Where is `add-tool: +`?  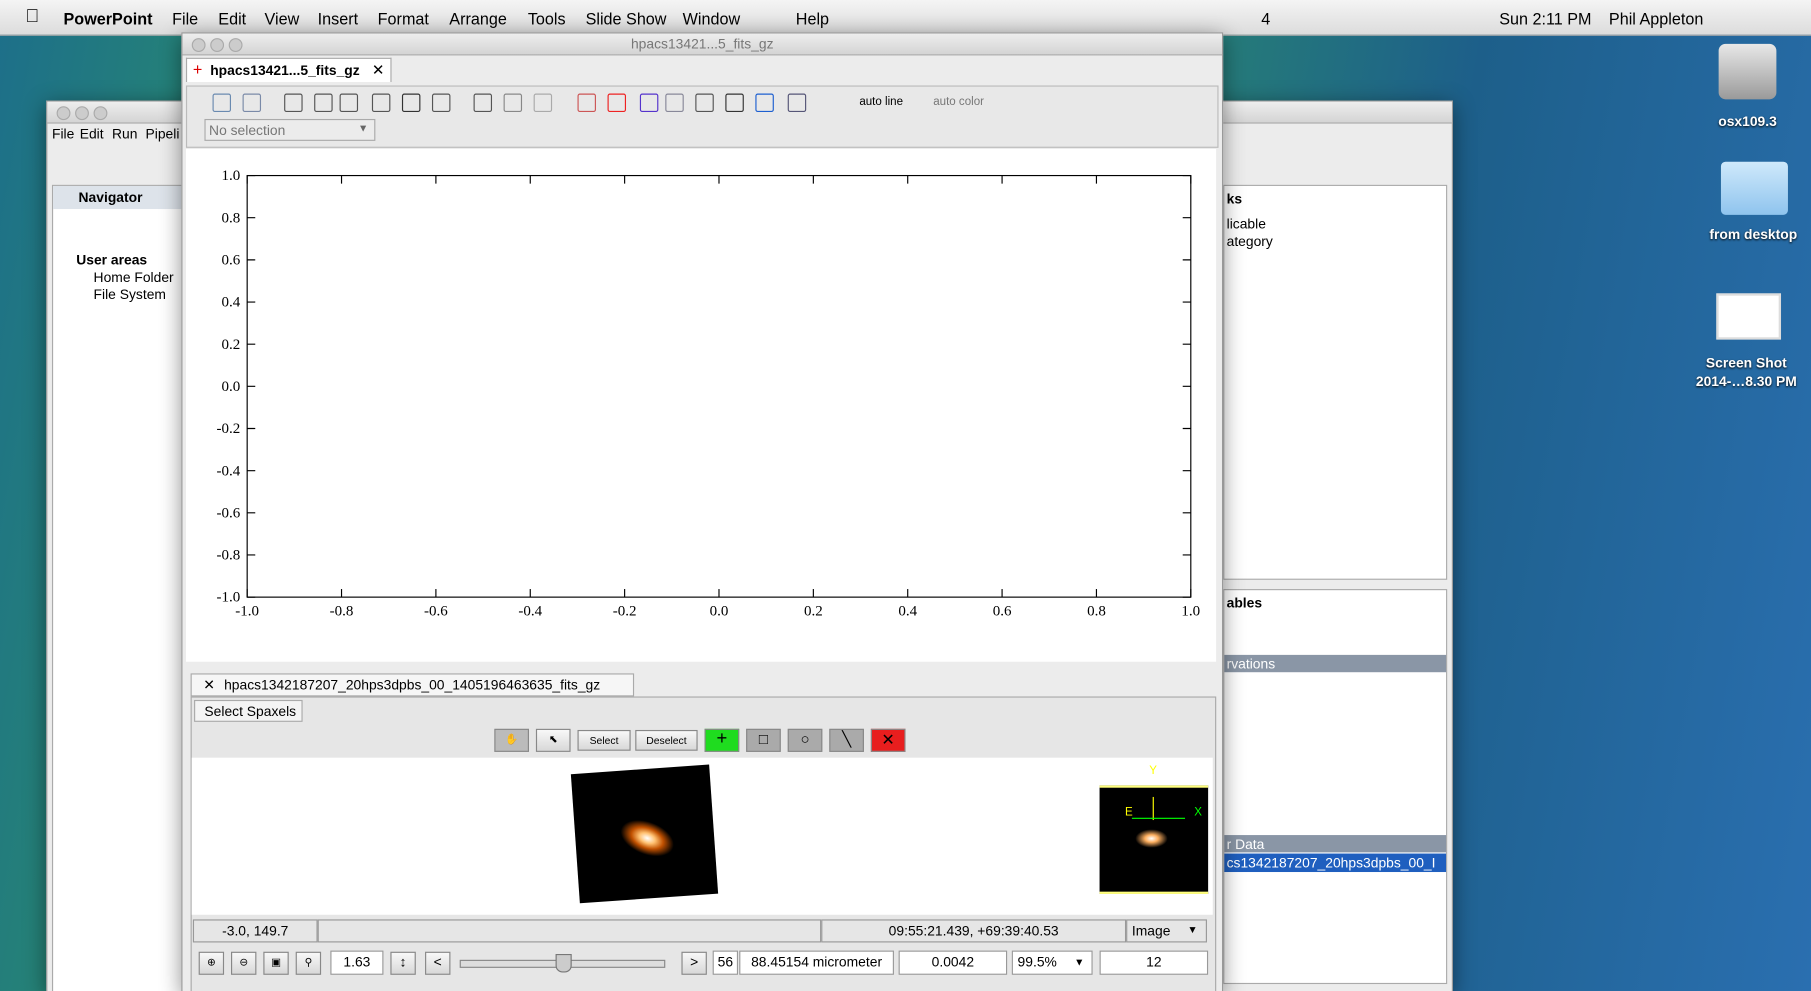
add-tool: + is located at coordinates (722, 740).